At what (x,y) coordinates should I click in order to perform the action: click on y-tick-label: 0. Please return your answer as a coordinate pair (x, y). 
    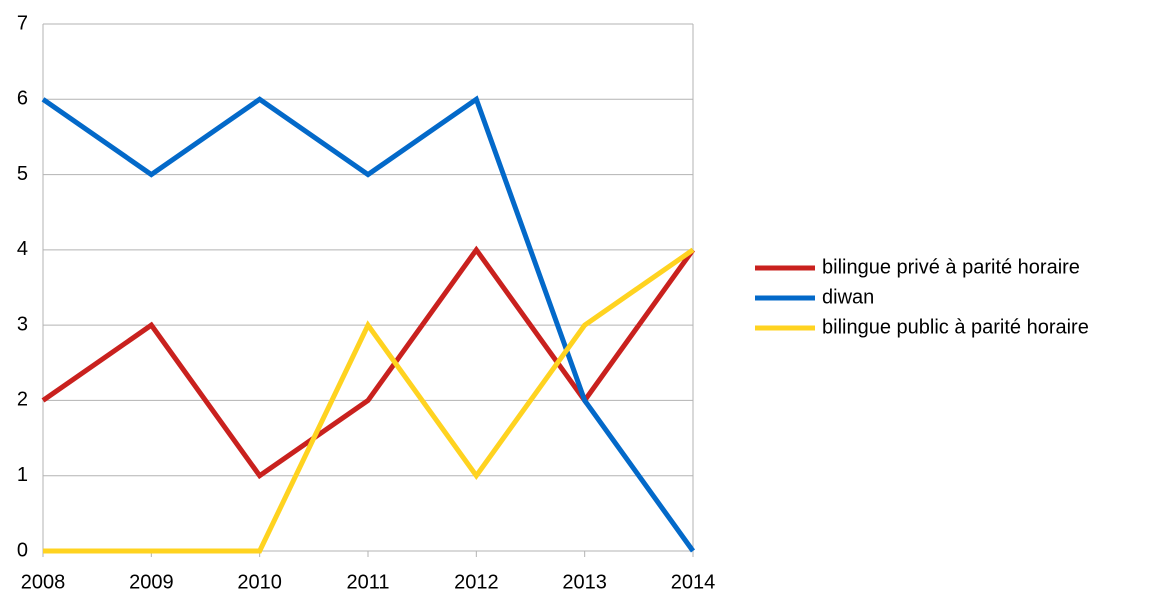
    Looking at the image, I should click on (22, 550).